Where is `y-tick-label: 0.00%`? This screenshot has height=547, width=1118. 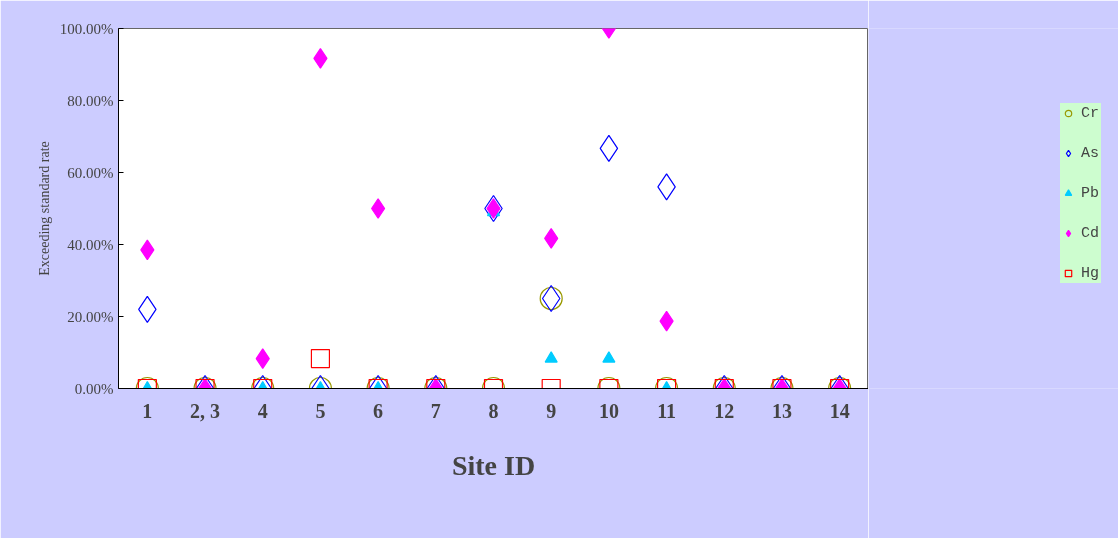 y-tick-label: 0.00% is located at coordinates (94, 388).